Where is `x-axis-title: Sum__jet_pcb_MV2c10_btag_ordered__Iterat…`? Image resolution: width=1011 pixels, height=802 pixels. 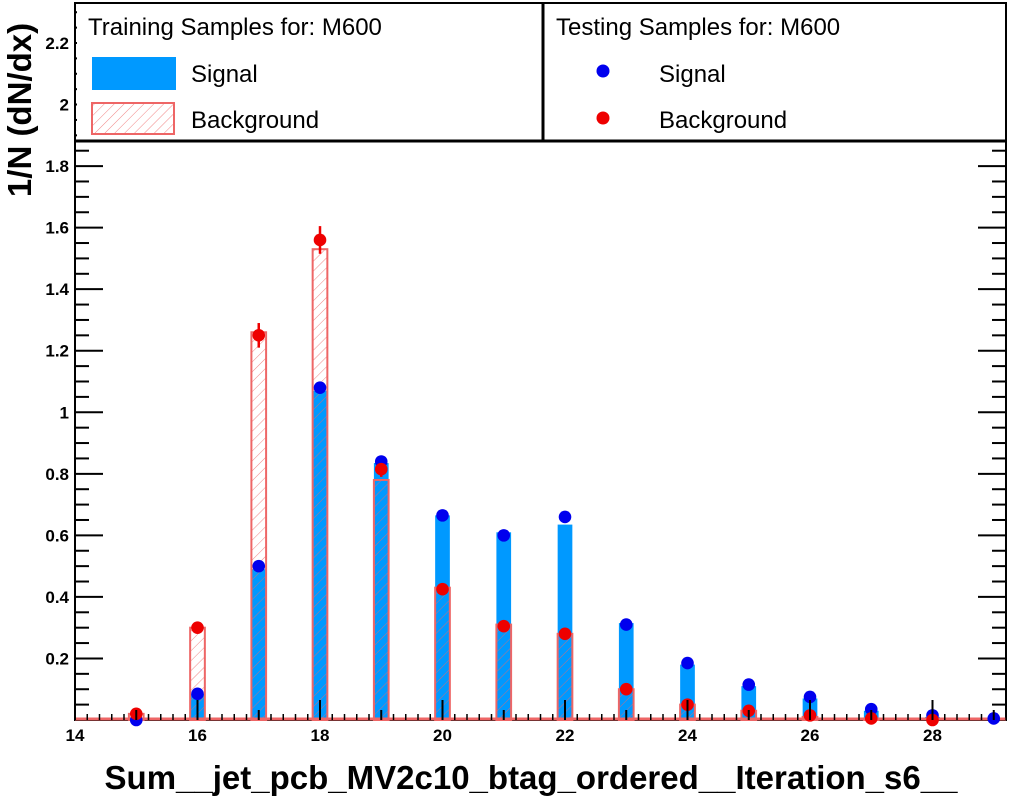 x-axis-title: Sum__jet_pcb_MV2c10_btag_ordered__Iterat… is located at coordinates (532, 777).